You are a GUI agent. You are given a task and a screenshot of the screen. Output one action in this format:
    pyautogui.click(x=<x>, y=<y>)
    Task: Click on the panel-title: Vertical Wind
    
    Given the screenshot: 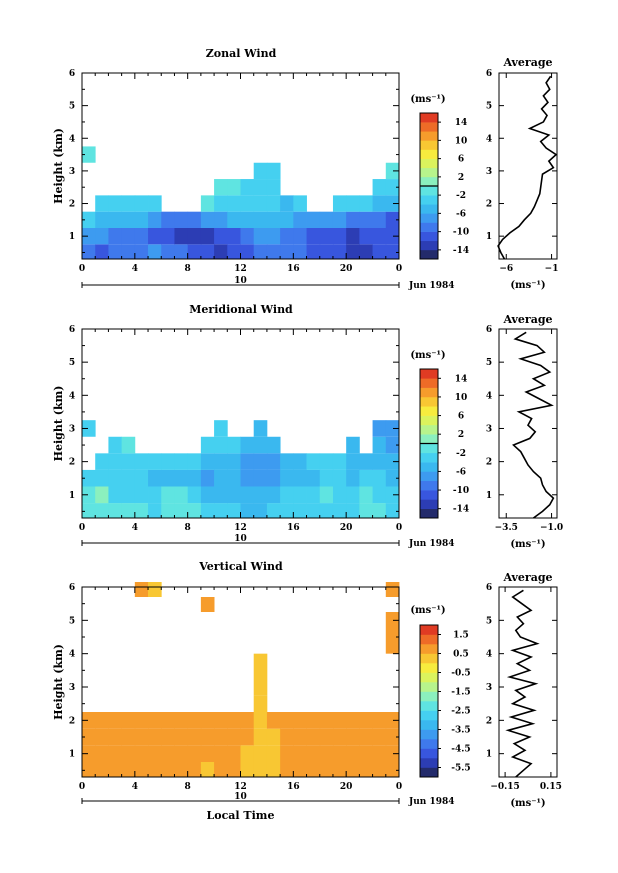 What is the action you would take?
    pyautogui.click(x=240, y=566)
    